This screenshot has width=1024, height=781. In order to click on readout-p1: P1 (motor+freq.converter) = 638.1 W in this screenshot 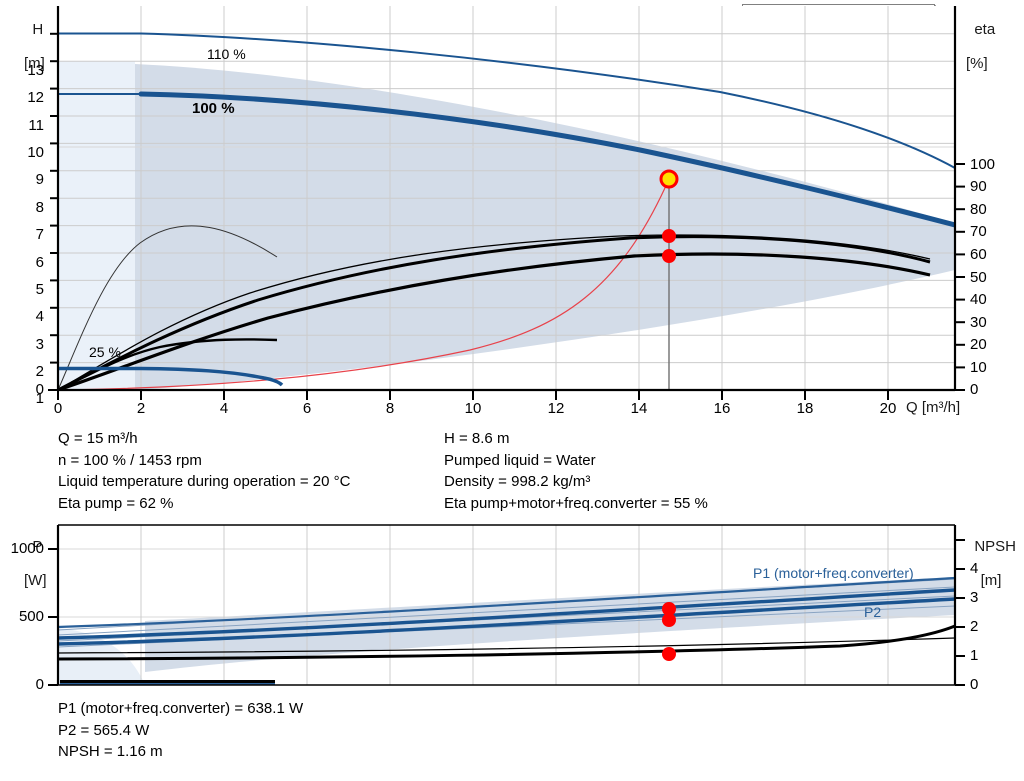, I will do `click(181, 708)`.